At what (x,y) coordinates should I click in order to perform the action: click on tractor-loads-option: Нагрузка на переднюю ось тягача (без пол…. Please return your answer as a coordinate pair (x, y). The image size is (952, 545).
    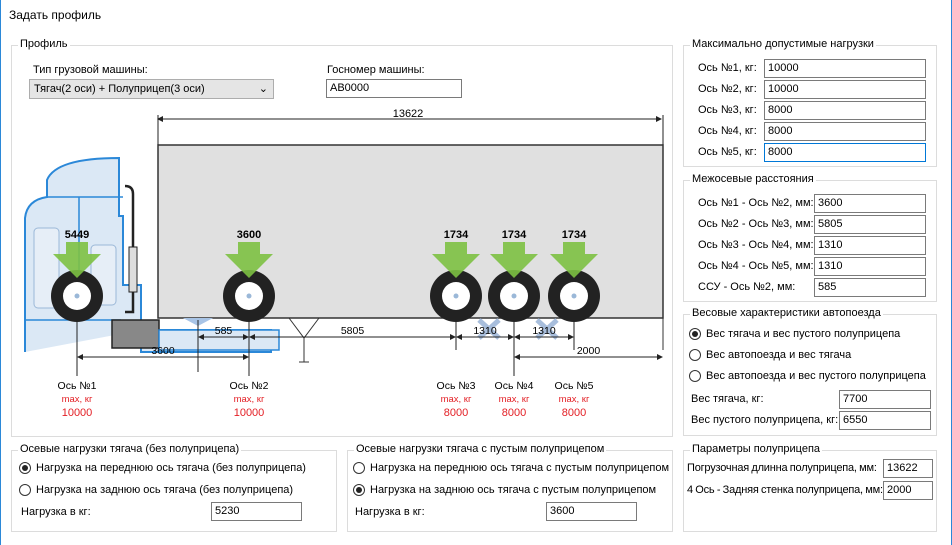
    Looking at the image, I should click on (162, 468).